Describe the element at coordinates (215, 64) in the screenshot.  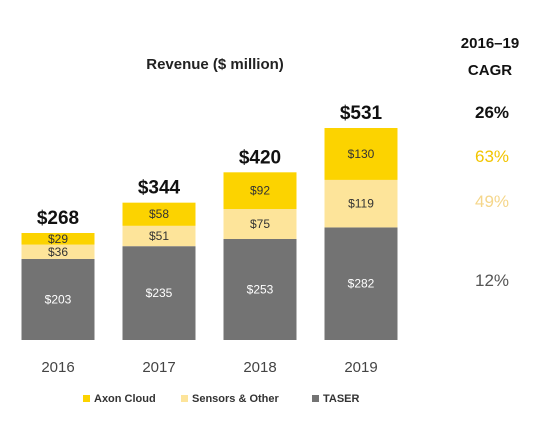
I see `chart-title: Revenue ($ million)` at that location.